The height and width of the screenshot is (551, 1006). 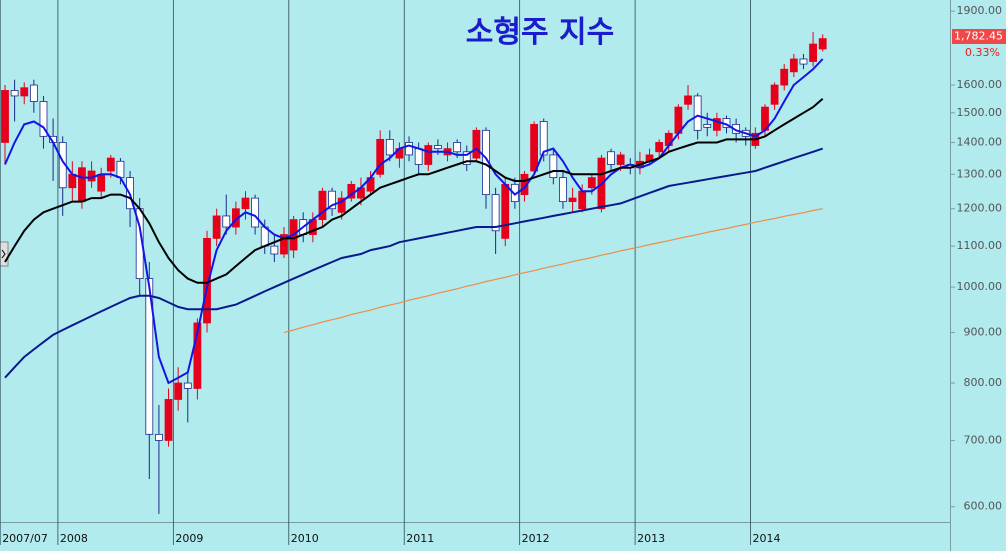 I want to click on side-button-box, so click(x=4, y=254).